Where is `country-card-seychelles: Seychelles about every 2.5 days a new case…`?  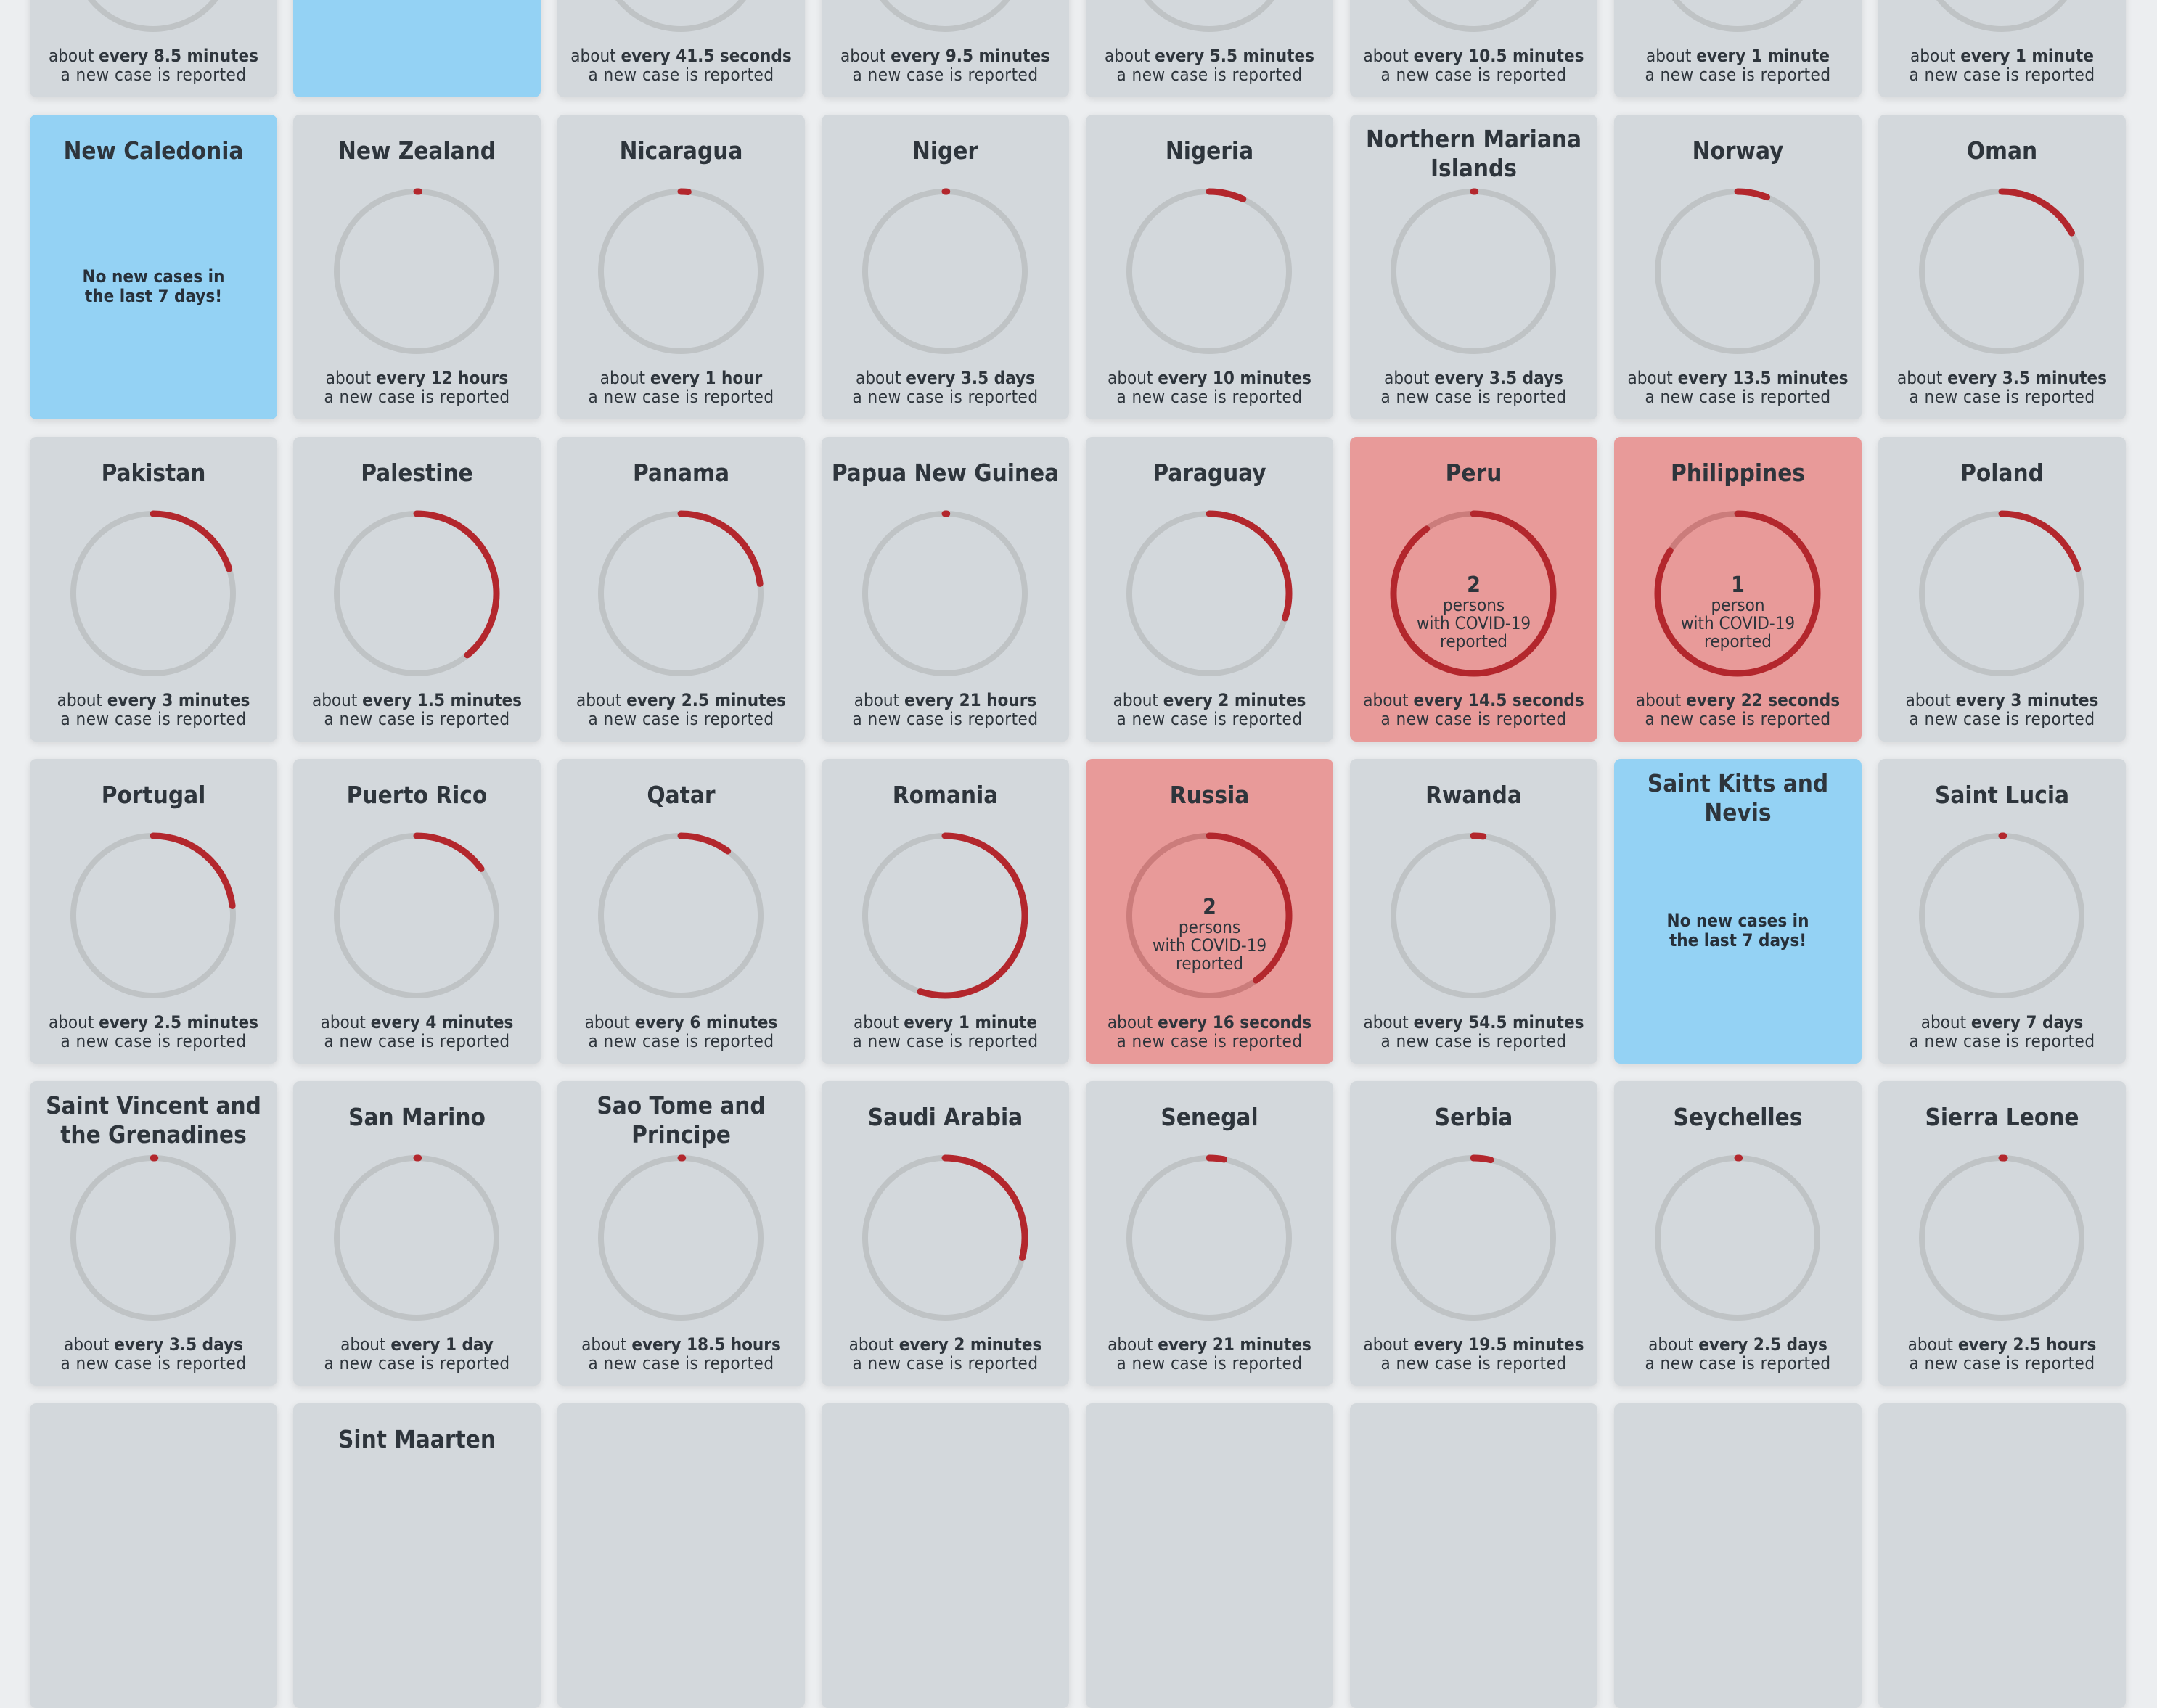 country-card-seychelles: Seychelles about every 2.5 days a new case… is located at coordinates (1738, 1233).